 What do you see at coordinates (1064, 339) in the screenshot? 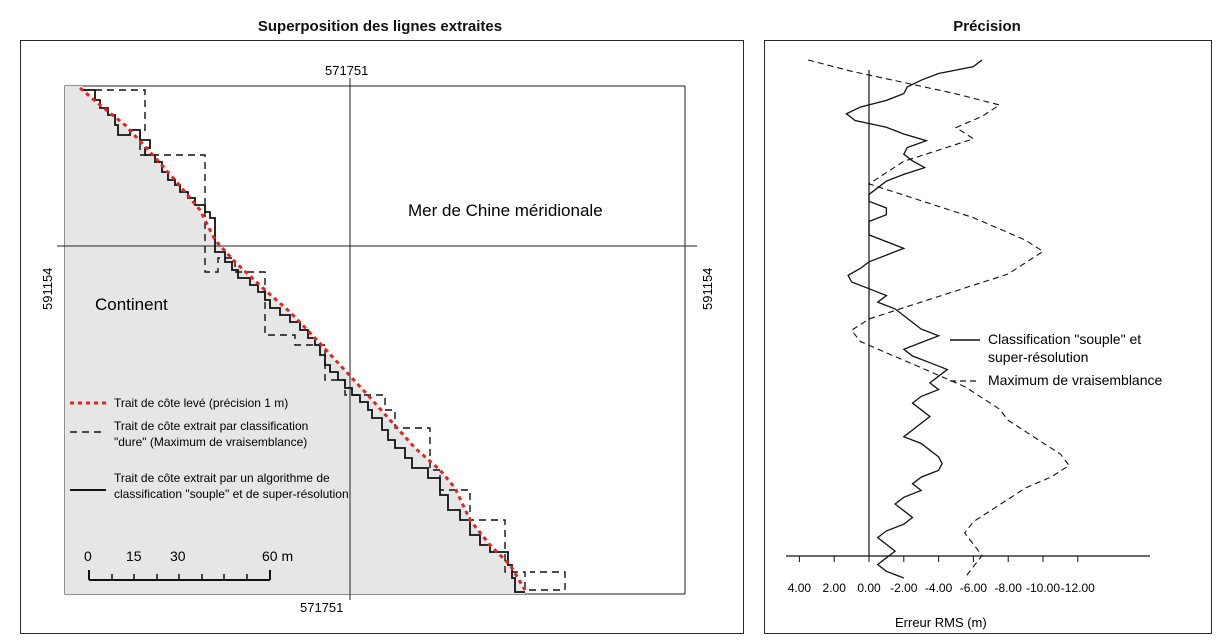
I see `legend-label-soft-rms-line1: Classification "souple" et` at bounding box center [1064, 339].